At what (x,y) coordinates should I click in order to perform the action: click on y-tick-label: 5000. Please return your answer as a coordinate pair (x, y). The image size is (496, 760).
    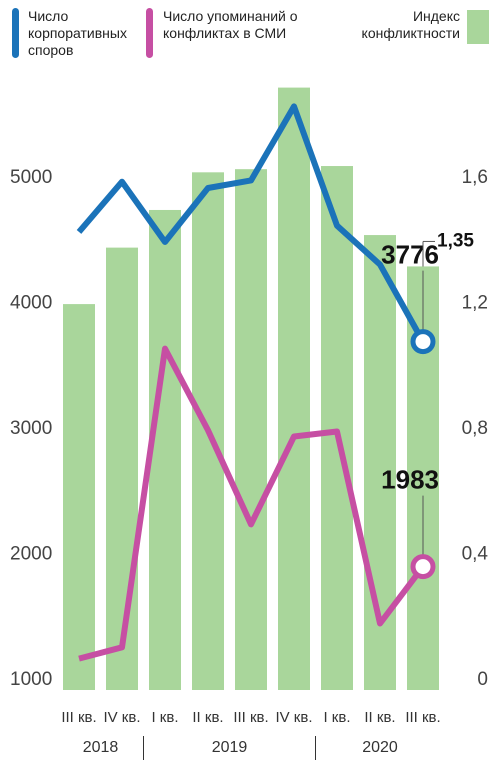
    Looking at the image, I should click on (31, 177).